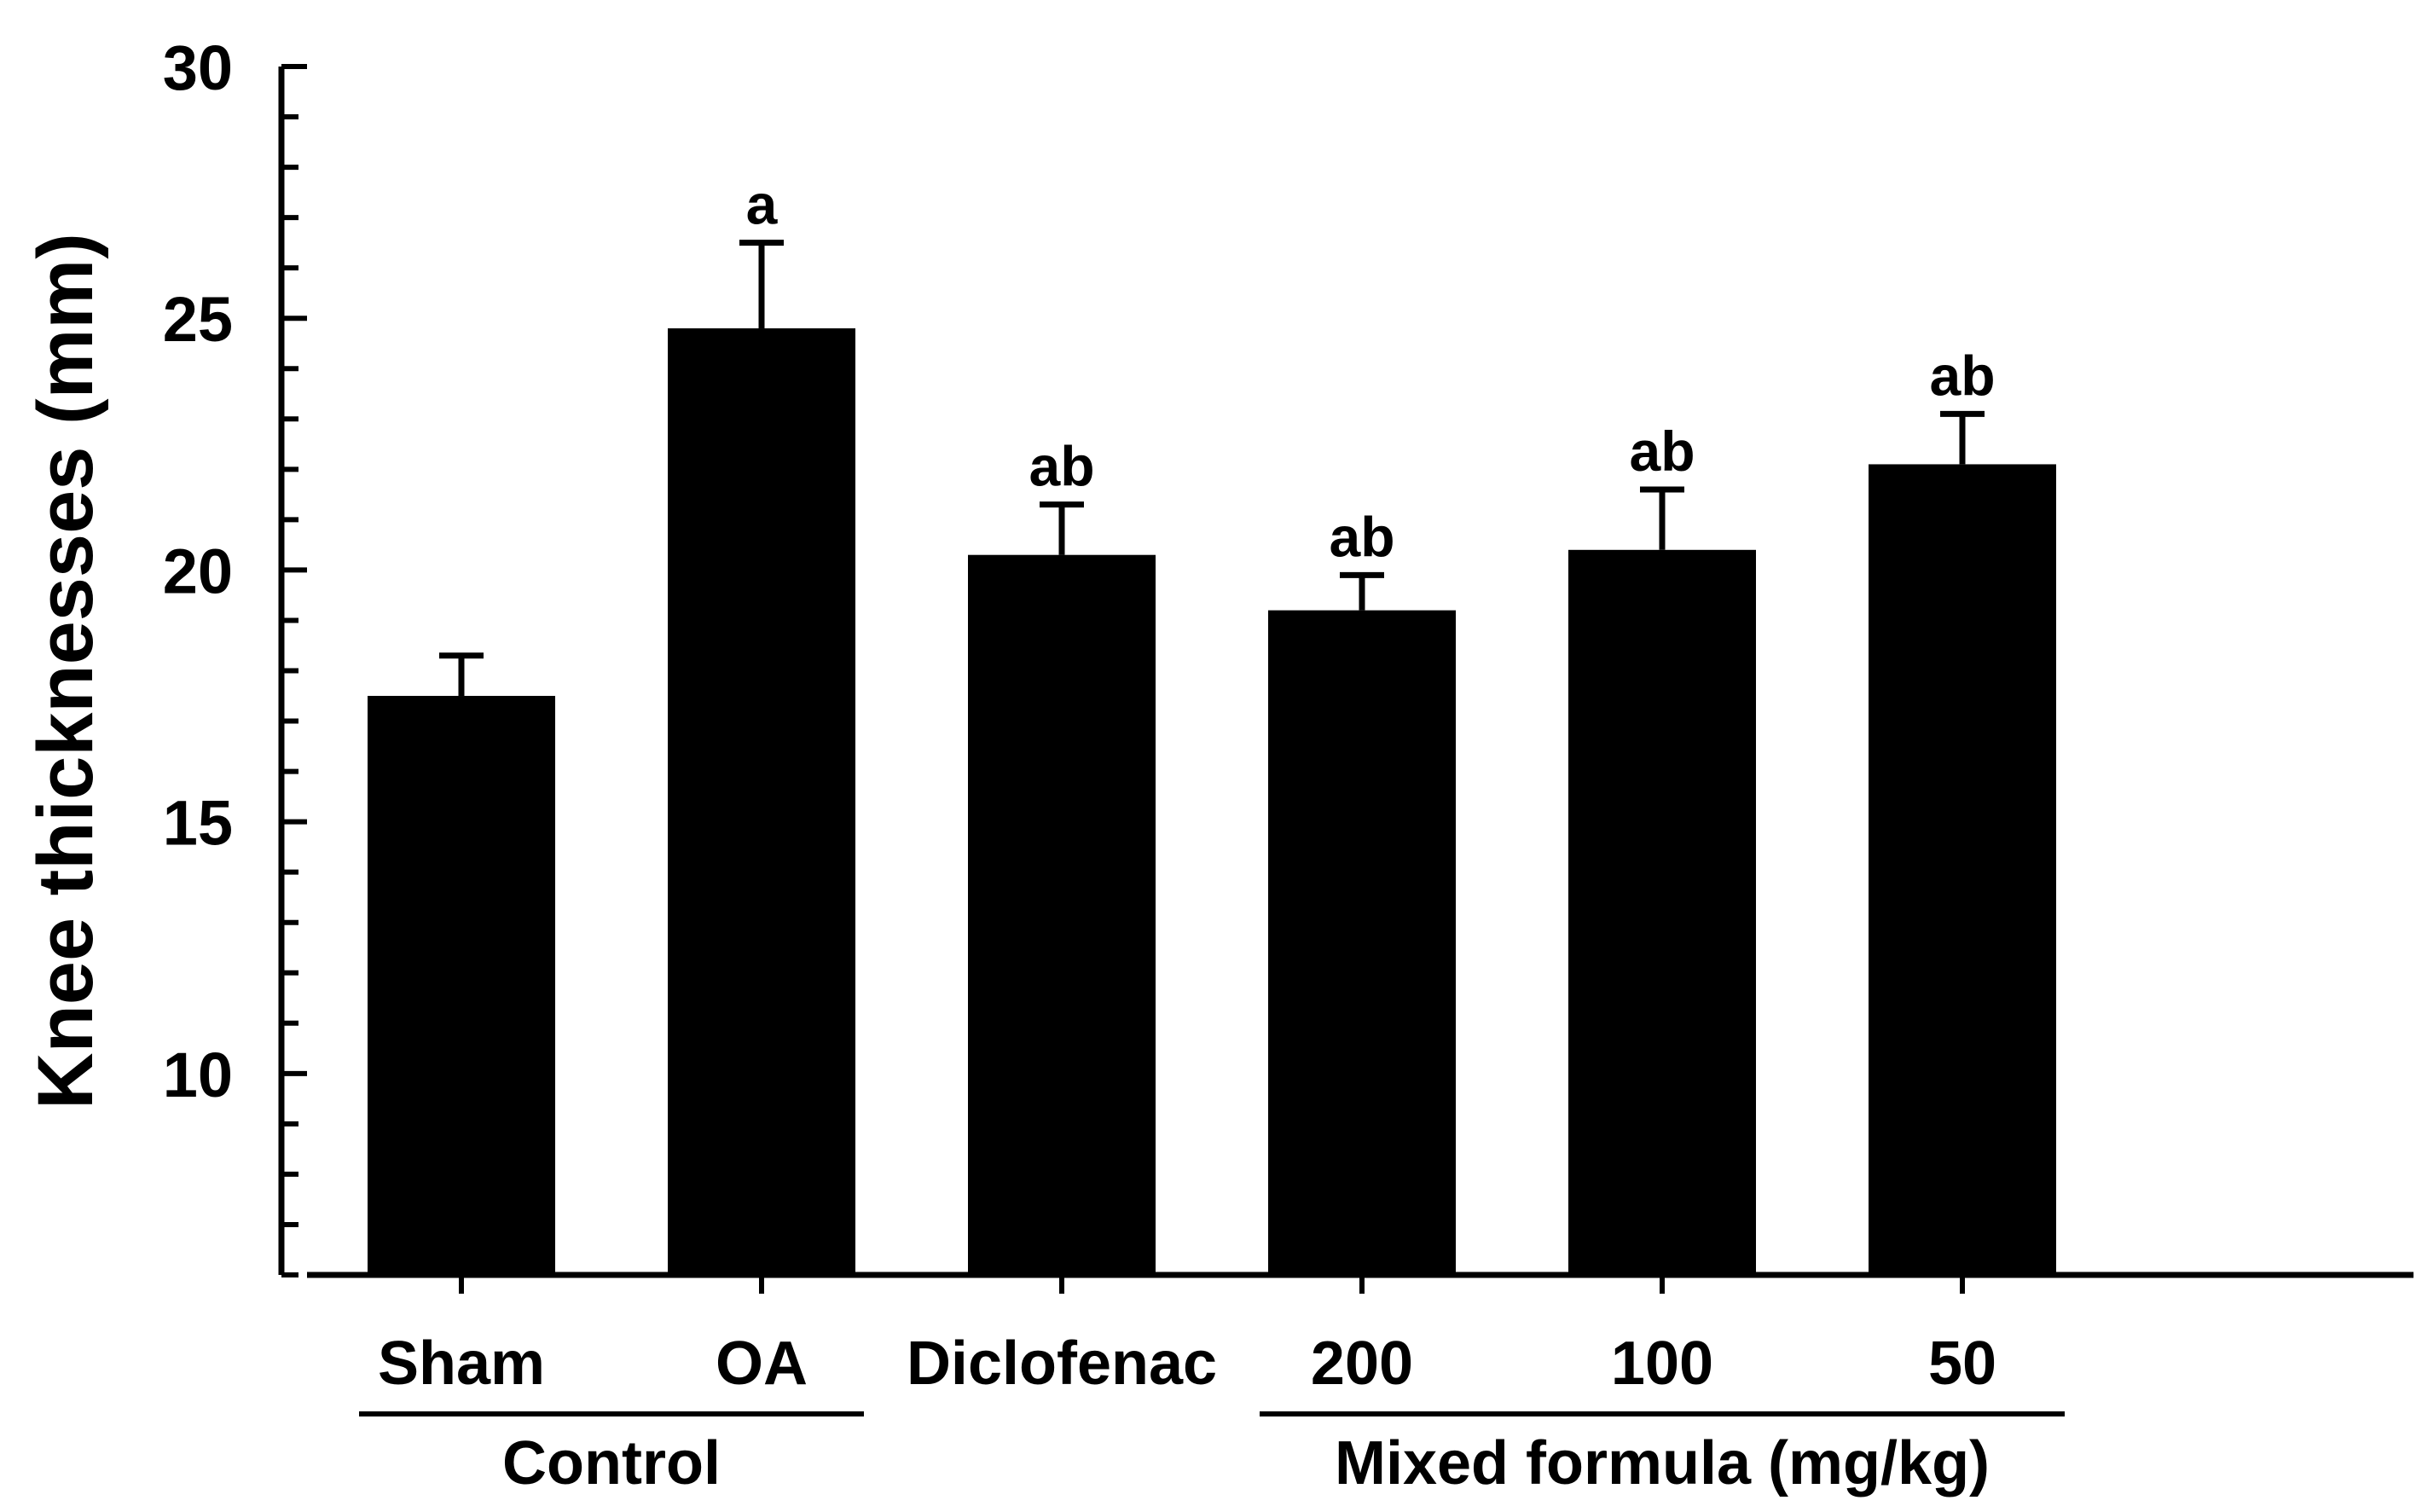  I want to click on category-label: 200, so click(1362, 1364).